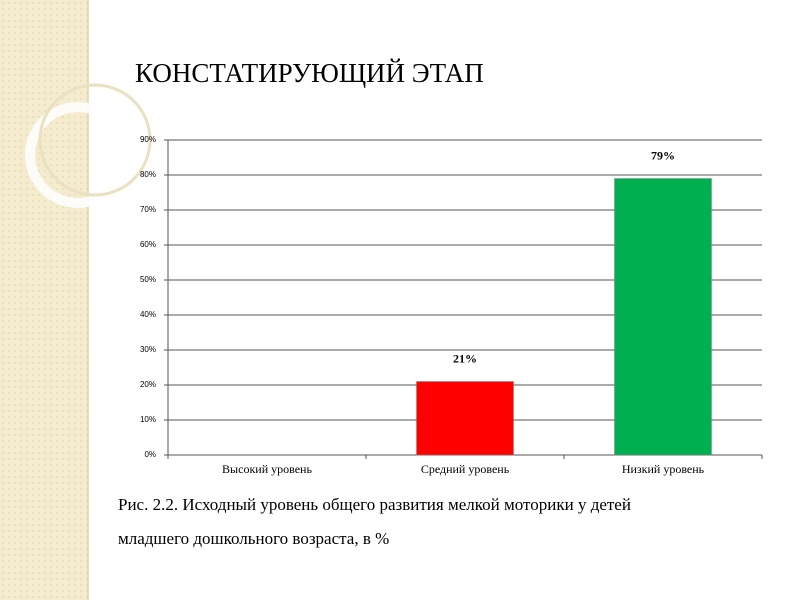 Image resolution: width=800 pixels, height=600 pixels. Describe the element at coordinates (309, 73) in the screenshot. I see `slide-title: КОНСТАТИРУЮЩИЙ ЭТАП` at that location.